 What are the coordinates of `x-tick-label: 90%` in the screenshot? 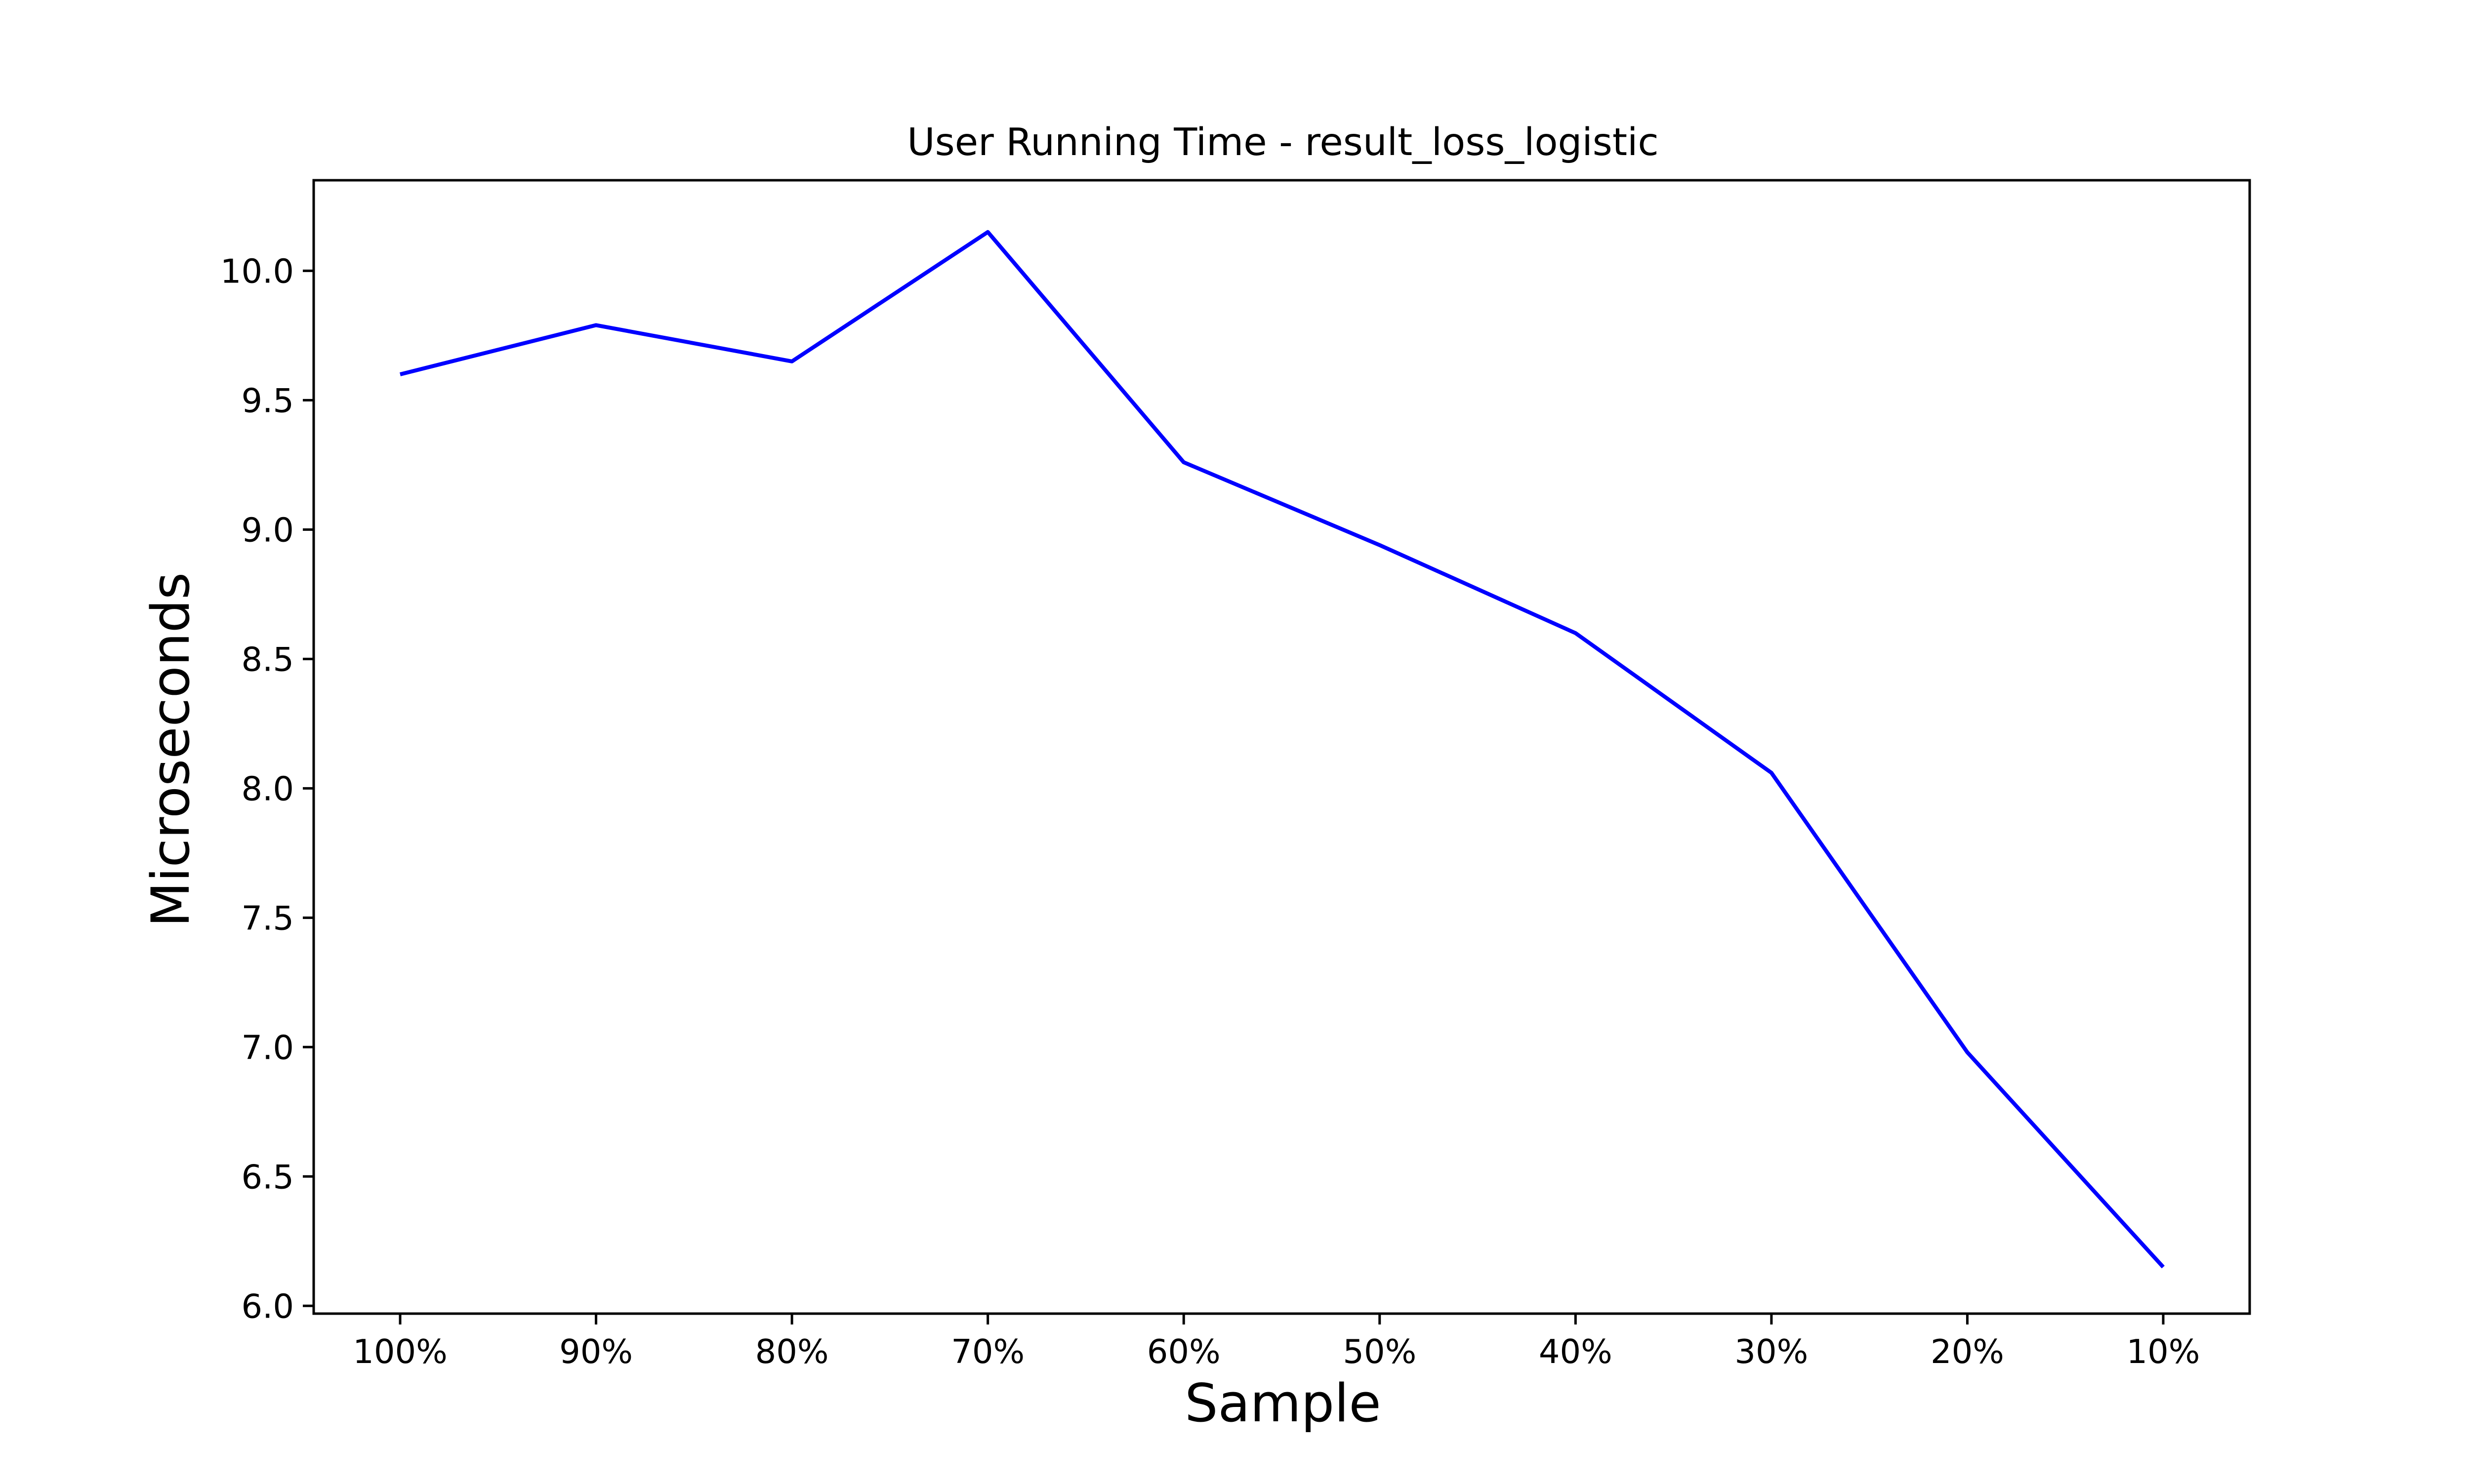 It's located at (596, 1352).